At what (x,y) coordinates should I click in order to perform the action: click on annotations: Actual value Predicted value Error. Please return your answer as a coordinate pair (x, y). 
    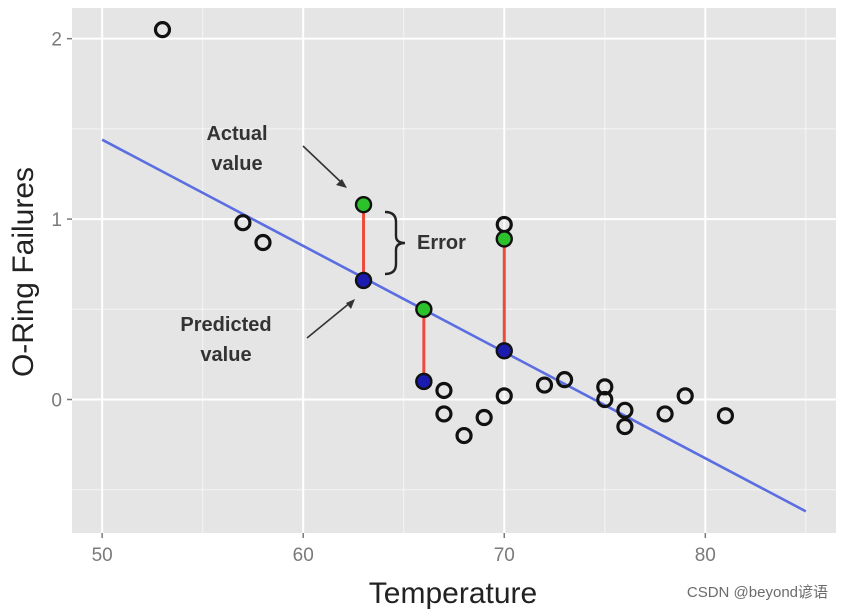
    Looking at the image, I should click on (323, 244).